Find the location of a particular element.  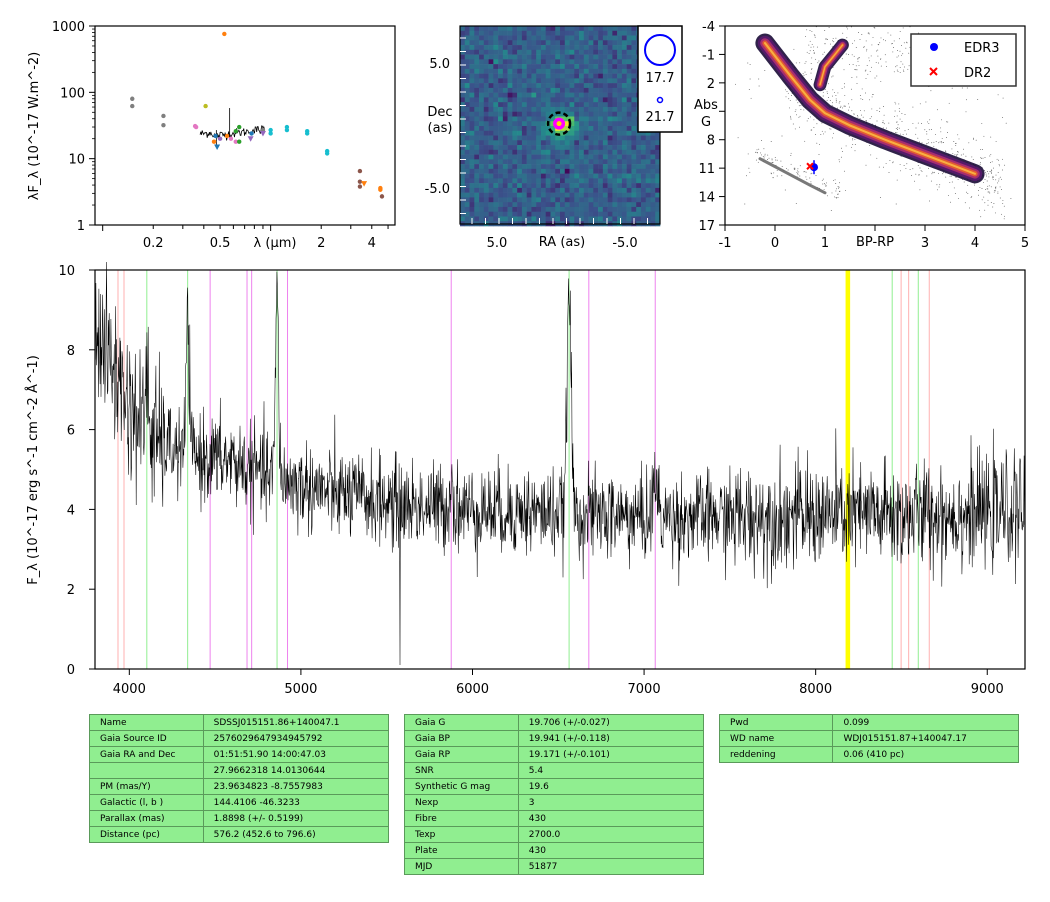

info-row: Synthetic G mag 19.6 is located at coordinates (554, 786).